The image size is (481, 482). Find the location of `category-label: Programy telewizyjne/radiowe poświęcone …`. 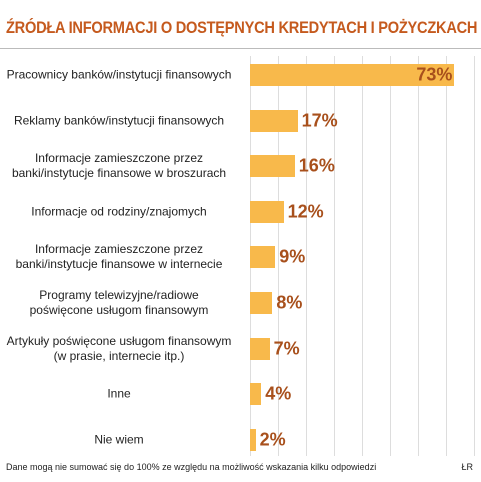

category-label: Programy telewizyjne/radiowe poświęcone … is located at coordinates (119, 302).